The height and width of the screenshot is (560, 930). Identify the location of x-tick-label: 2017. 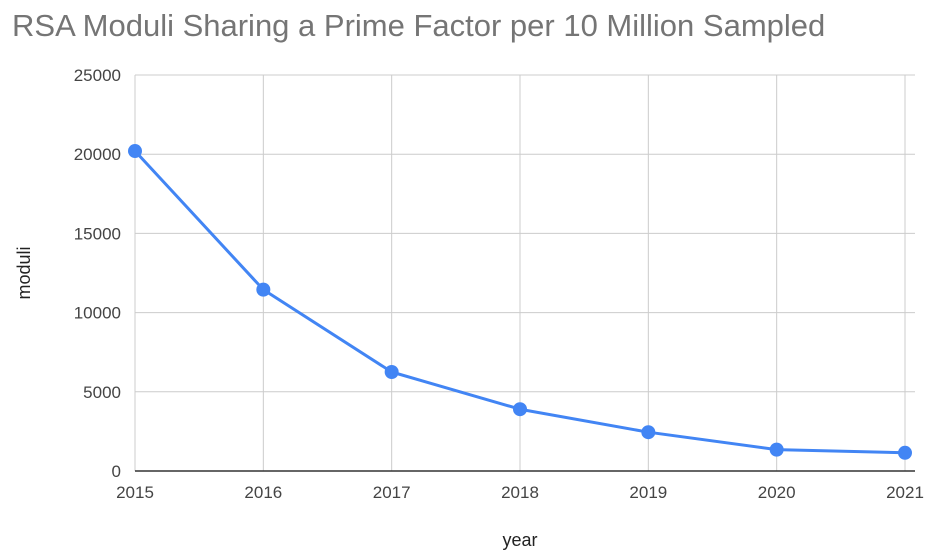
(392, 492).